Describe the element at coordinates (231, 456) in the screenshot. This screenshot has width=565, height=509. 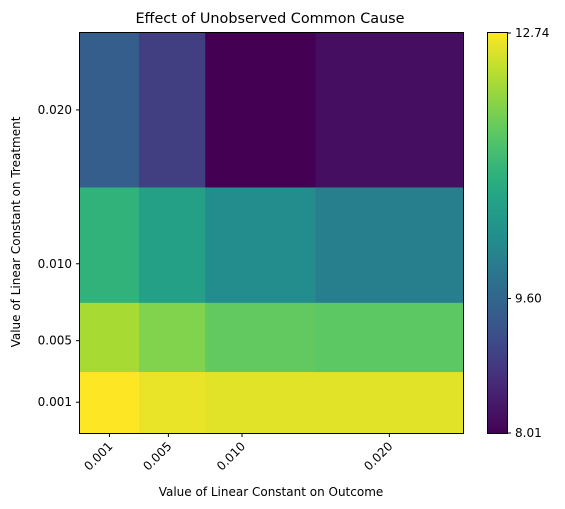
I see `x-tick-label: 0.010` at that location.